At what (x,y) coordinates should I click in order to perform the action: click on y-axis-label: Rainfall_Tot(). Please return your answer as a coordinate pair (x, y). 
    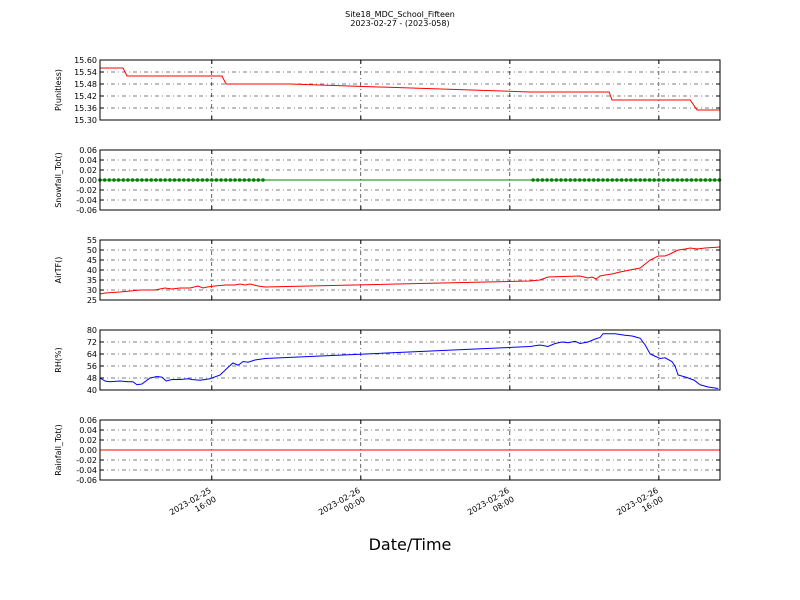
    Looking at the image, I should click on (58, 450).